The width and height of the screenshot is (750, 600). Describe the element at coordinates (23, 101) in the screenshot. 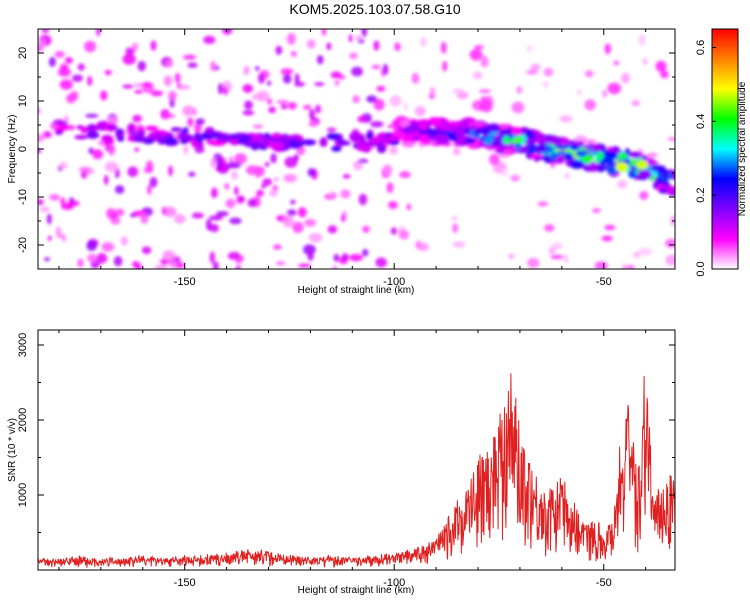

I see `y-tick-label: 10` at that location.